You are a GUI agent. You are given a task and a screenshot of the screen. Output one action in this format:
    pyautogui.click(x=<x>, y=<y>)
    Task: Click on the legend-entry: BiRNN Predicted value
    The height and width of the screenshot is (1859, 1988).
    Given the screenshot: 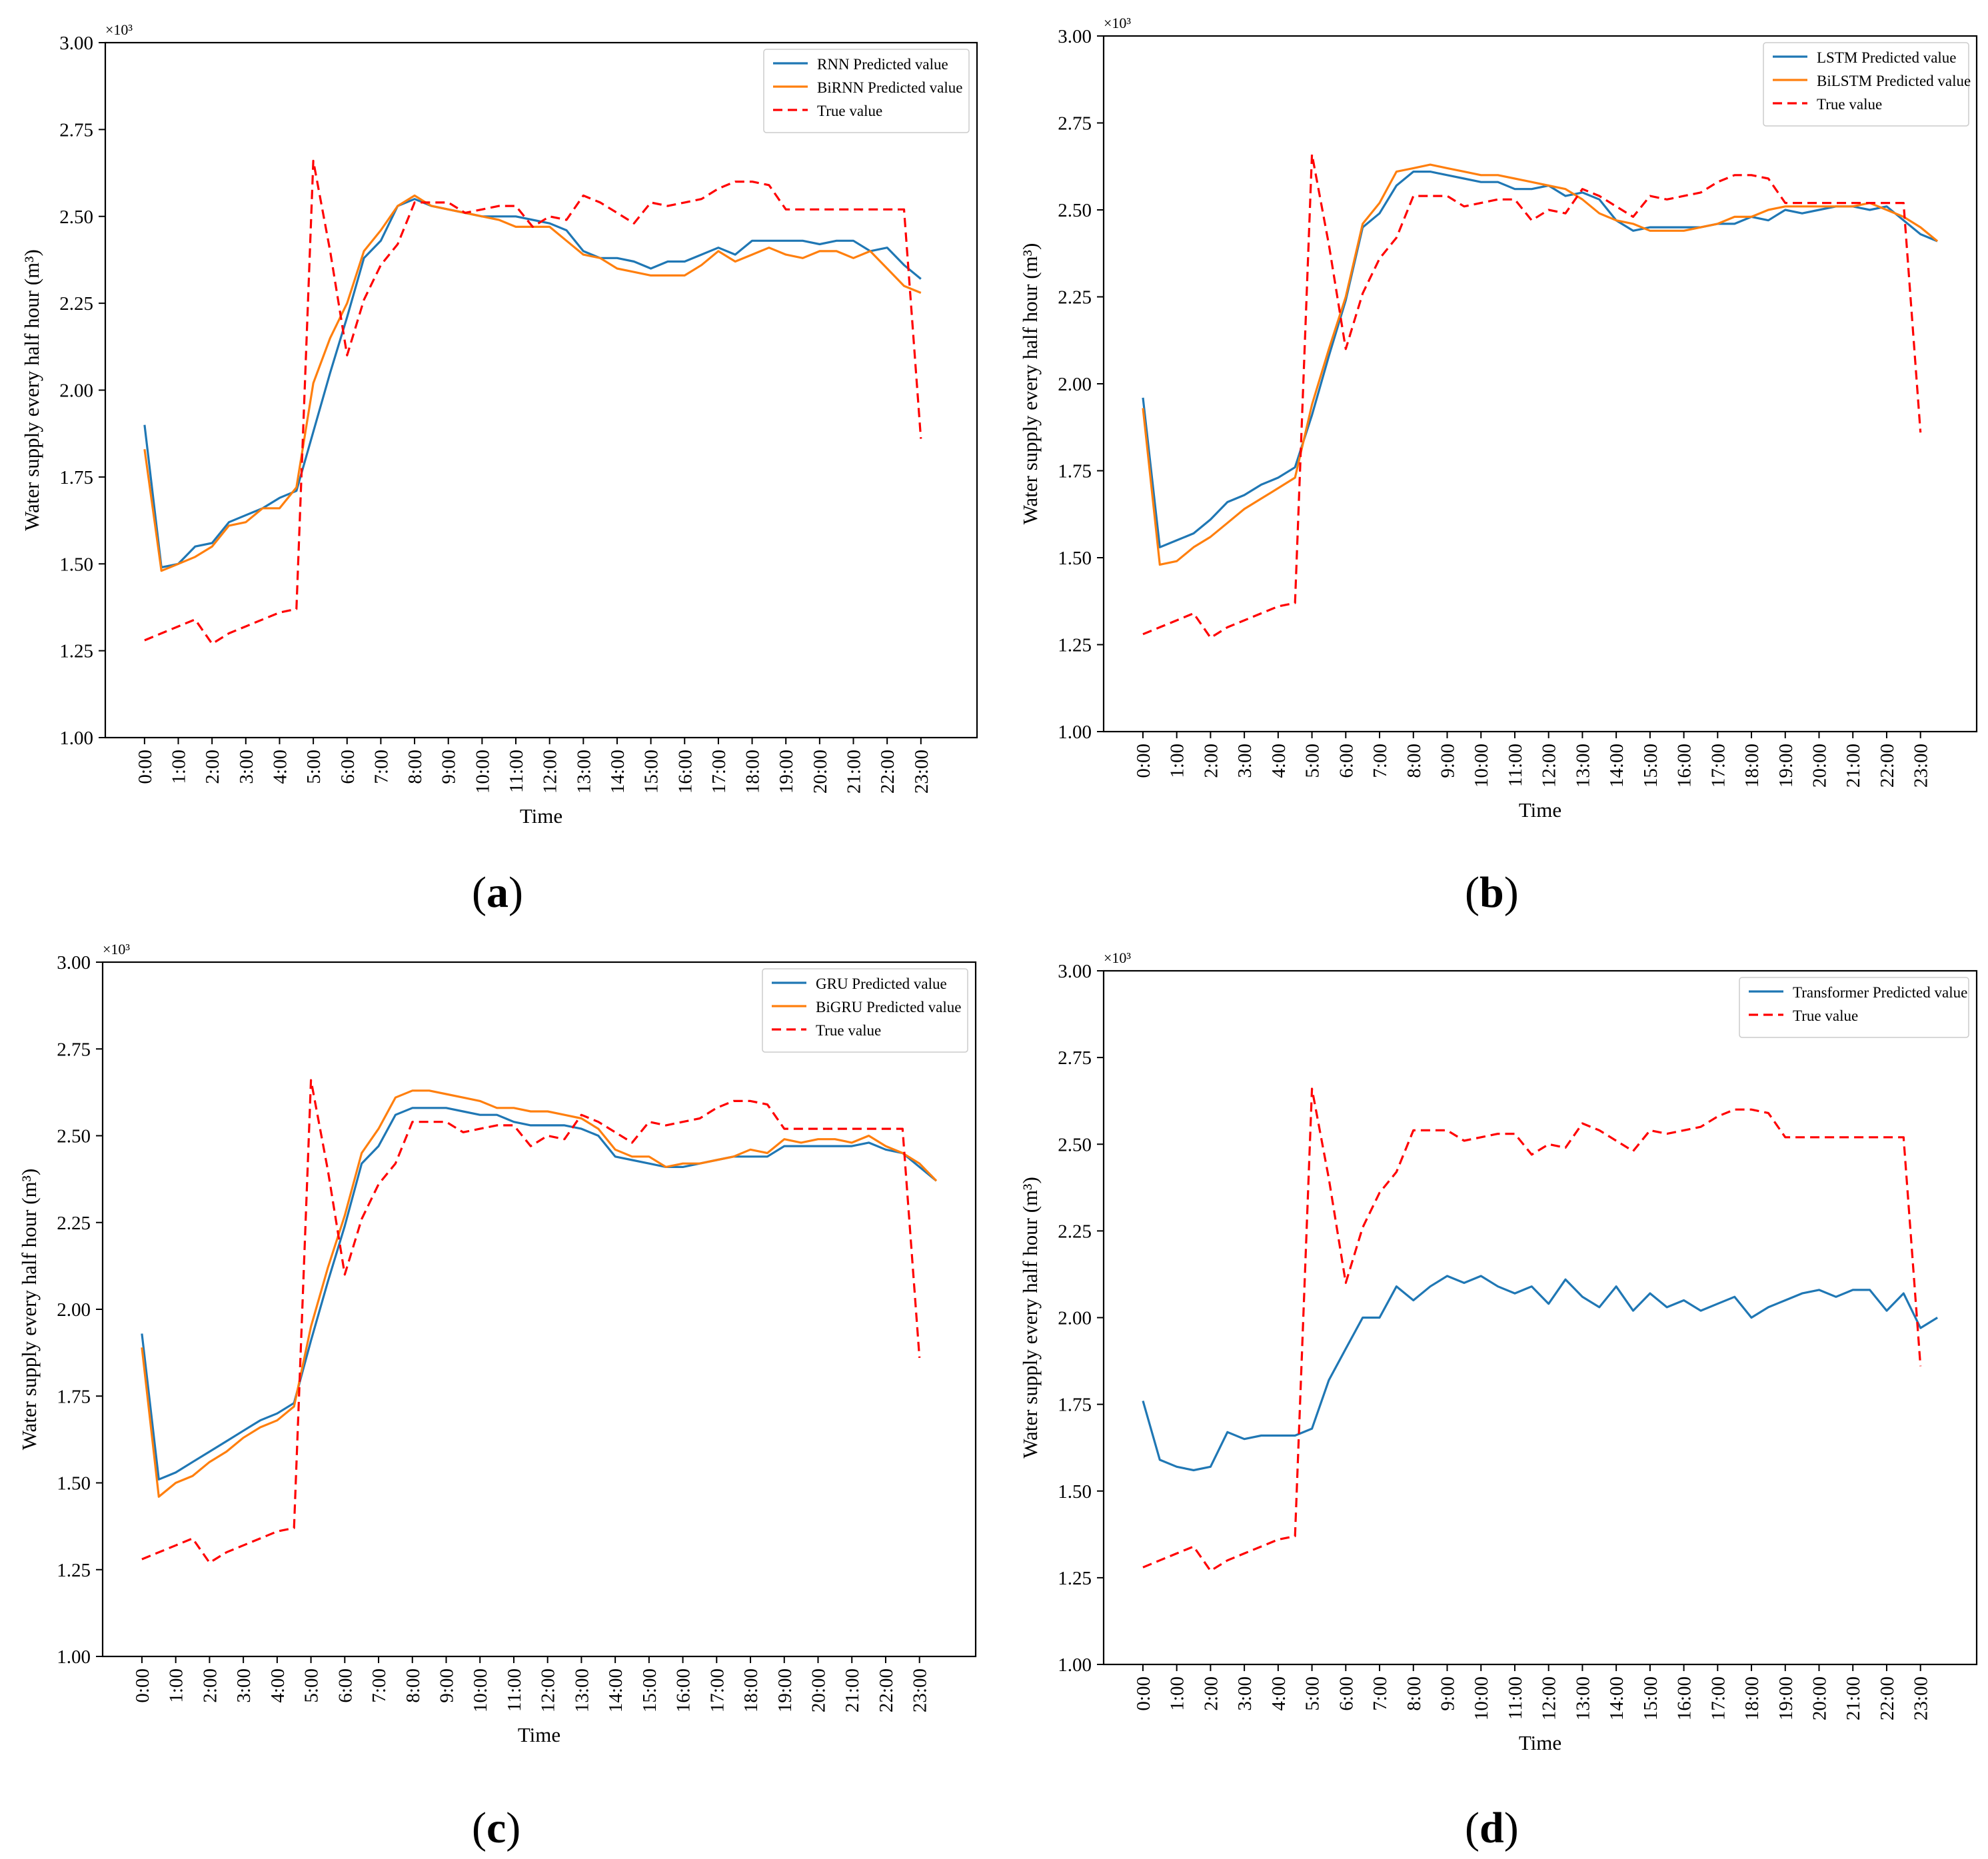 What is the action you would take?
    pyautogui.click(x=889, y=87)
    